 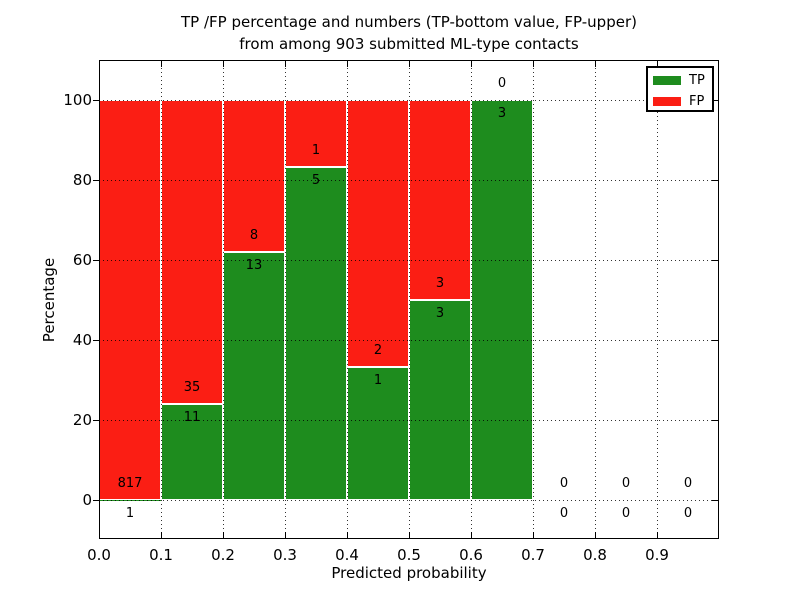 What do you see at coordinates (378, 350) in the screenshot?
I see `bar-label-fp: 2` at bounding box center [378, 350].